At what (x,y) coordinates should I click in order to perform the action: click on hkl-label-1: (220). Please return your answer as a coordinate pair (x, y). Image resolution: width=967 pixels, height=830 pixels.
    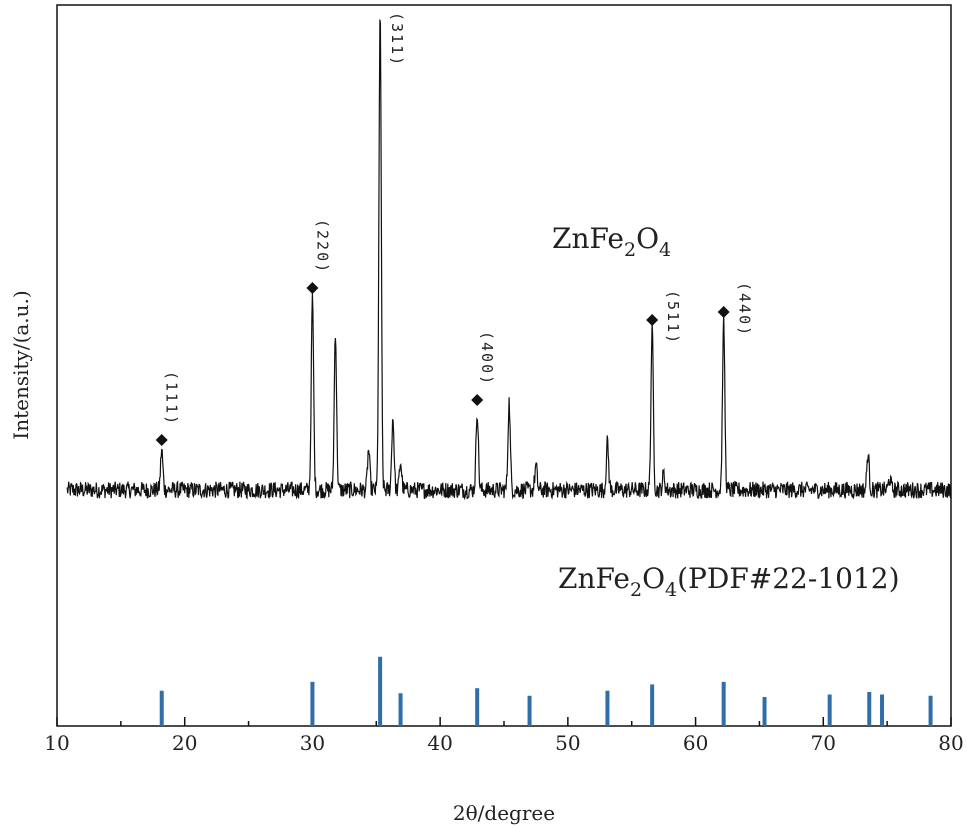
    Looking at the image, I should click on (322, 246).